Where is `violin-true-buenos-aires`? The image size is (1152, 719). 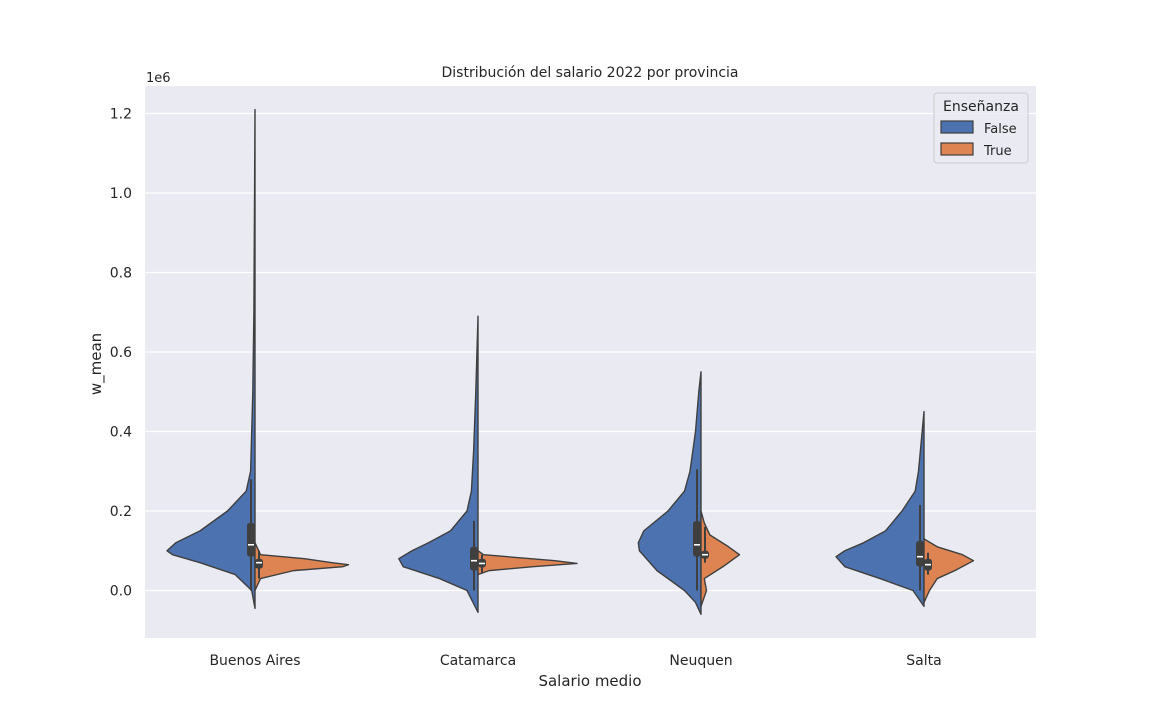 violin-true-buenos-aires is located at coordinates (302, 567).